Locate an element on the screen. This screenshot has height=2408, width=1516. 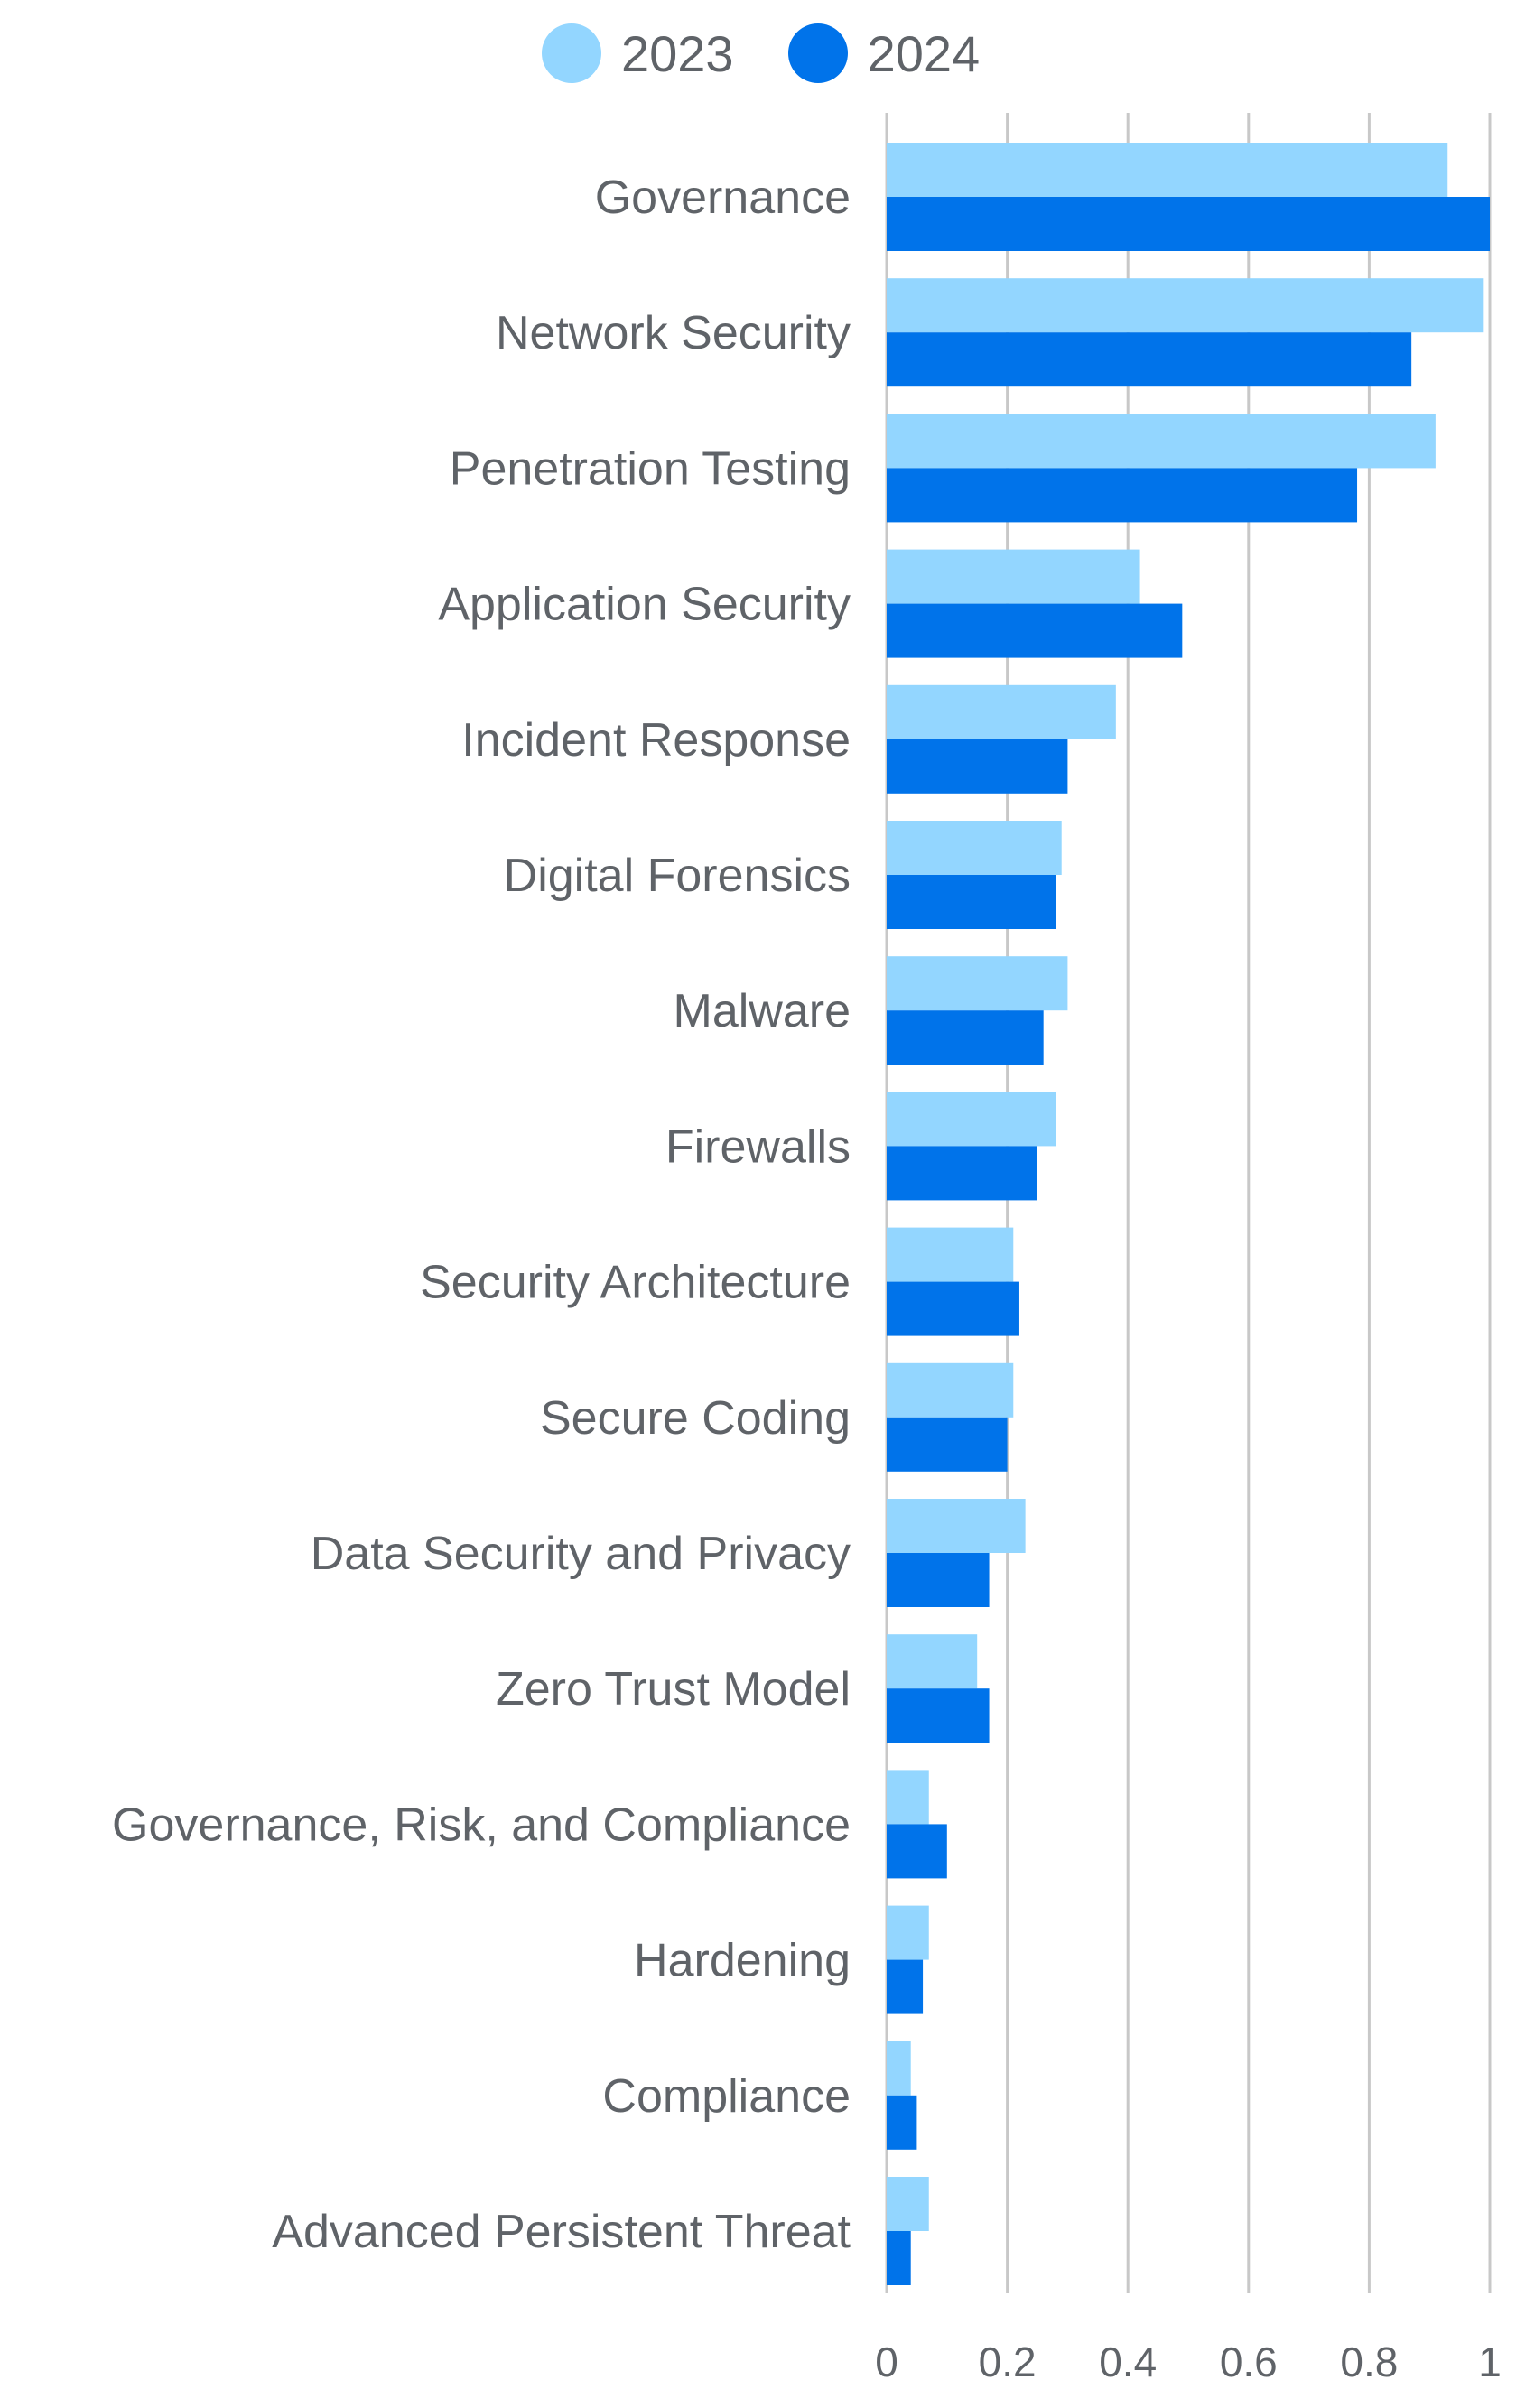
category-label: Data Security and Privacy is located at coordinates (581, 1554).